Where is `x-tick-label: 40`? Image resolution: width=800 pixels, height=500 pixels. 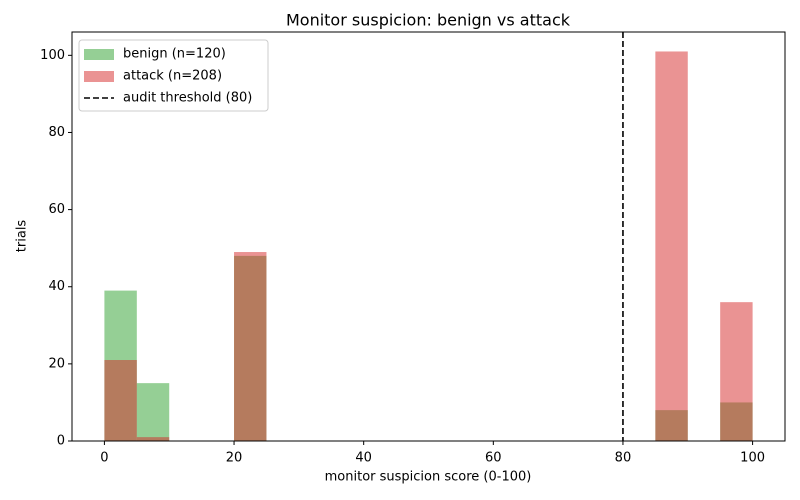
x-tick-label: 40 is located at coordinates (363, 458).